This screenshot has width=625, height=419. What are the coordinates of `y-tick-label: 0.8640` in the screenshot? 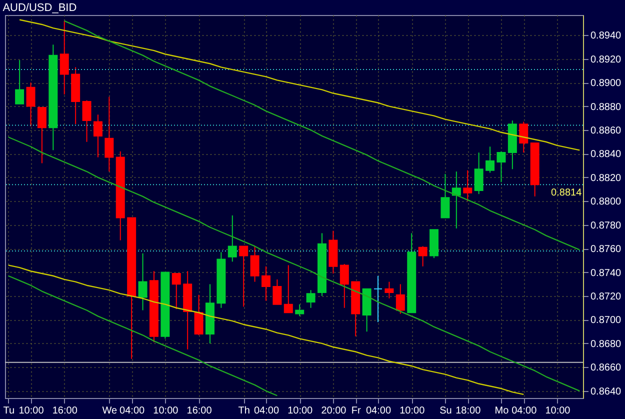 It's located at (606, 392).